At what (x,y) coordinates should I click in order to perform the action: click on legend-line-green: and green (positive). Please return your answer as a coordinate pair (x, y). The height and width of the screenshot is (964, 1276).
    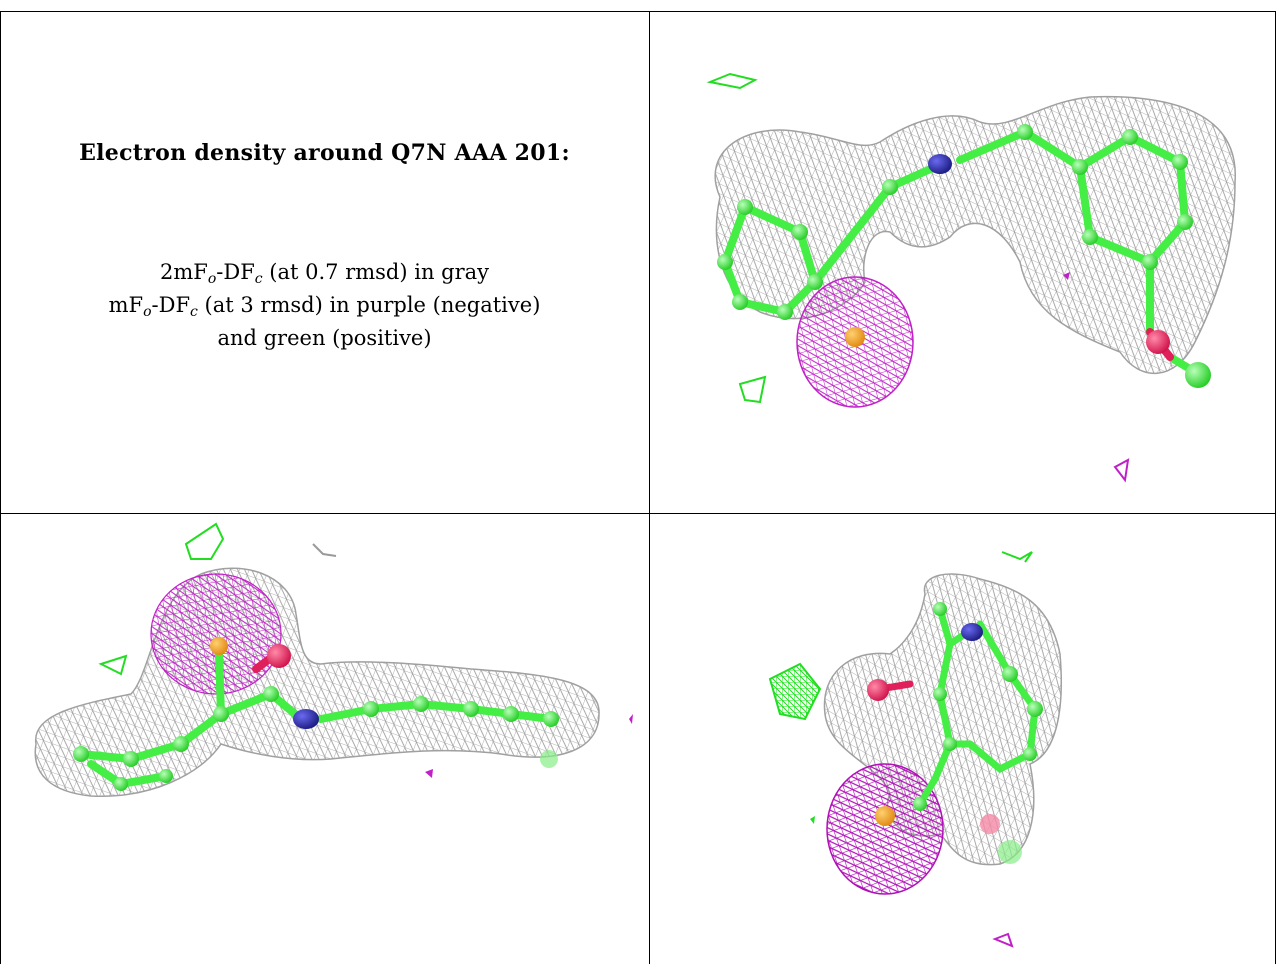
    Looking at the image, I should click on (324, 338).